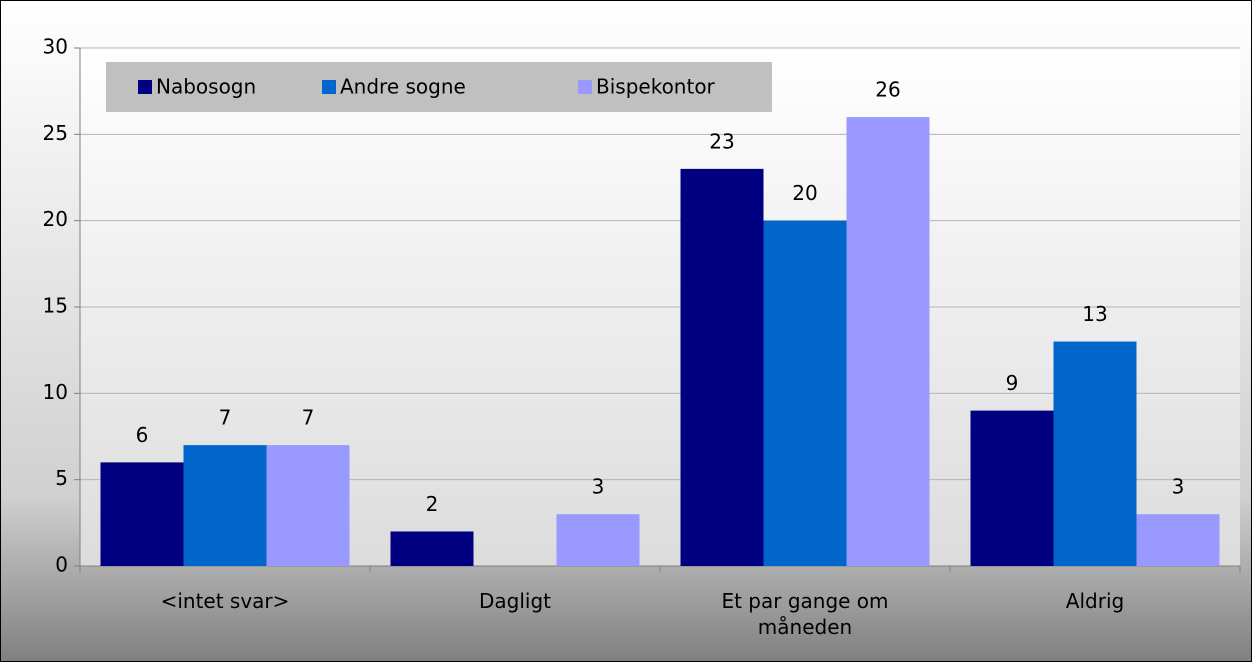  I want to click on y-tick-label: 15, so click(55, 306).